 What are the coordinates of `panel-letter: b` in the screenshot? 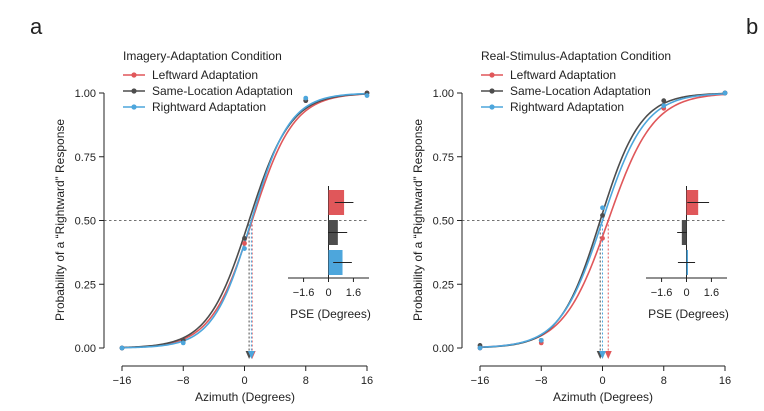 It's located at (752, 26).